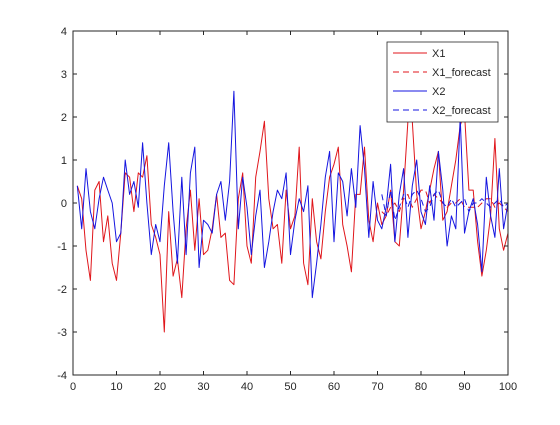  What do you see at coordinates (377, 387) in the screenshot?
I see `x-tick-label: 70` at bounding box center [377, 387].